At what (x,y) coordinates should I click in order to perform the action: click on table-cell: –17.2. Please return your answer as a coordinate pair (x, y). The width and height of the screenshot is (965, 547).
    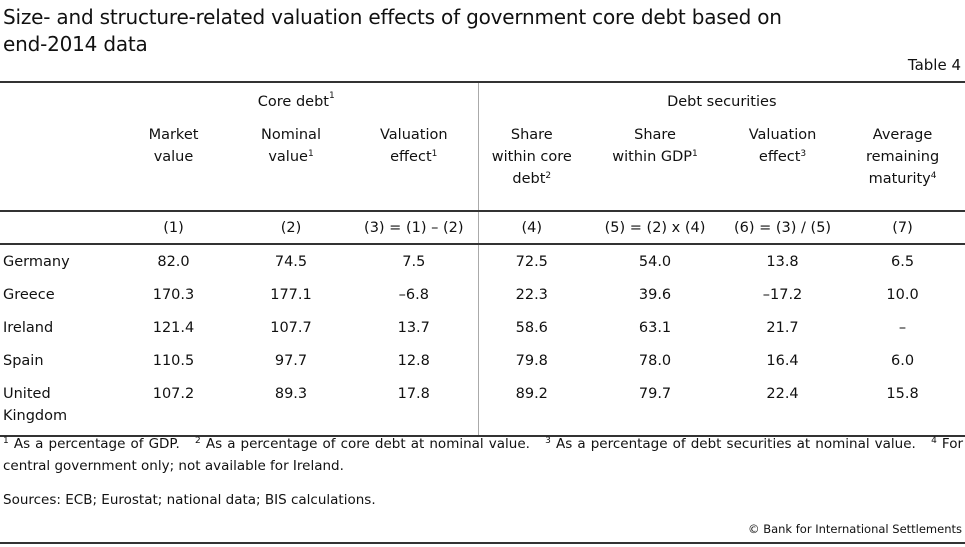
    Looking at the image, I should click on (782, 294).